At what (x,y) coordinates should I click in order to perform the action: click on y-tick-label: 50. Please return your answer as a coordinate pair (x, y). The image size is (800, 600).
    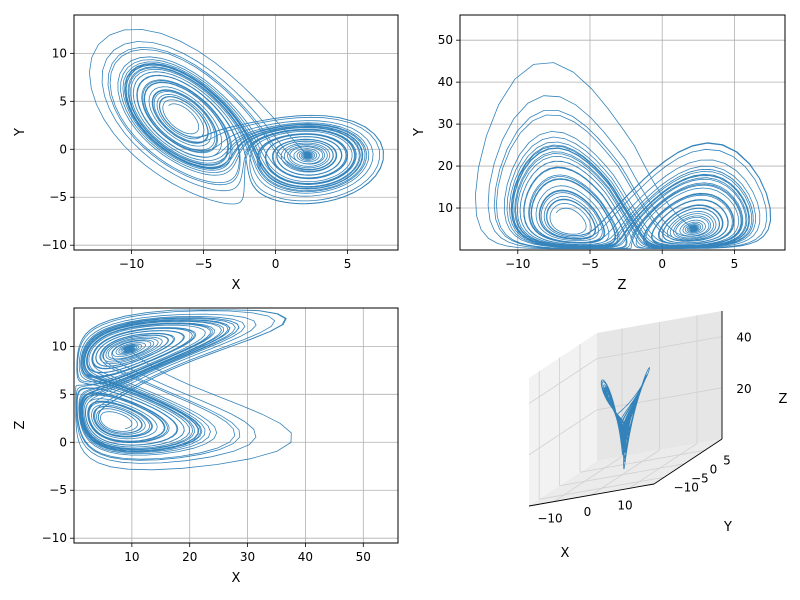
    Looking at the image, I should click on (445, 40).